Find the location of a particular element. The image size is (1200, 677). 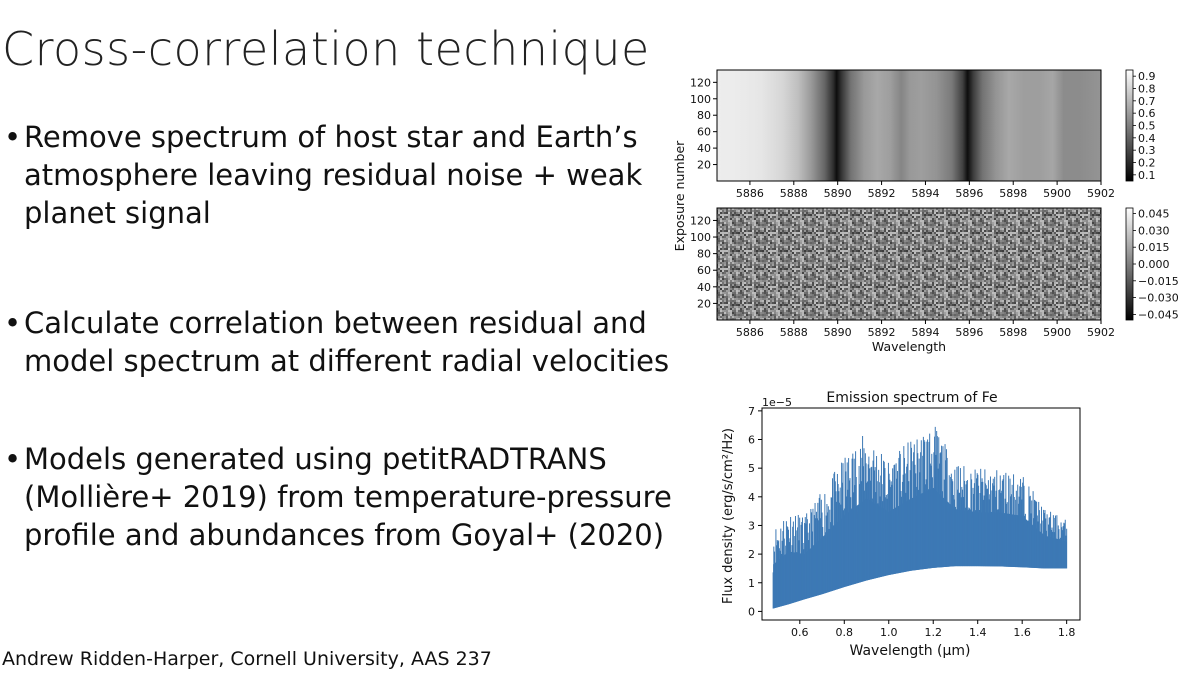

y-tick-label: 3 is located at coordinates (751, 525).